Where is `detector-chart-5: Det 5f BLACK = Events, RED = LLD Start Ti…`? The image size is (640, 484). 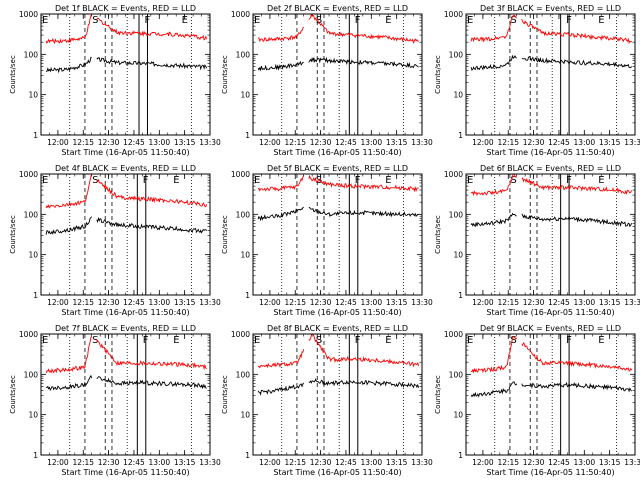
detector-chart-5: Det 5f BLACK = Events, RED = LLD Start Ti… is located at coordinates (327, 240).